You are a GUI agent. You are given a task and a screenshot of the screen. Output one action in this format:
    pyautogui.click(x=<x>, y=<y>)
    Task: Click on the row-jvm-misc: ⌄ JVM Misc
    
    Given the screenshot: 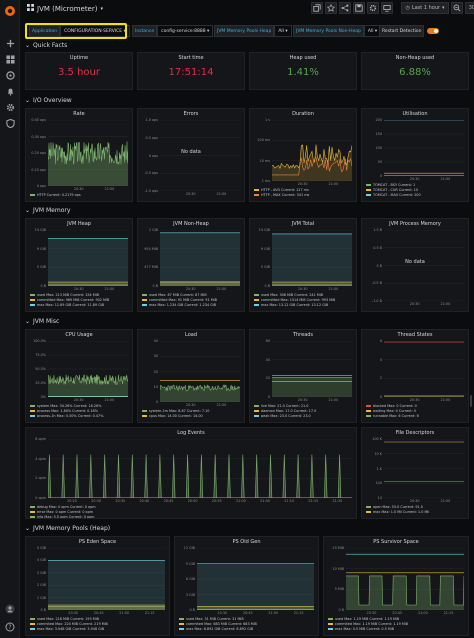 What is the action you would take?
    pyautogui.click(x=42, y=321)
    